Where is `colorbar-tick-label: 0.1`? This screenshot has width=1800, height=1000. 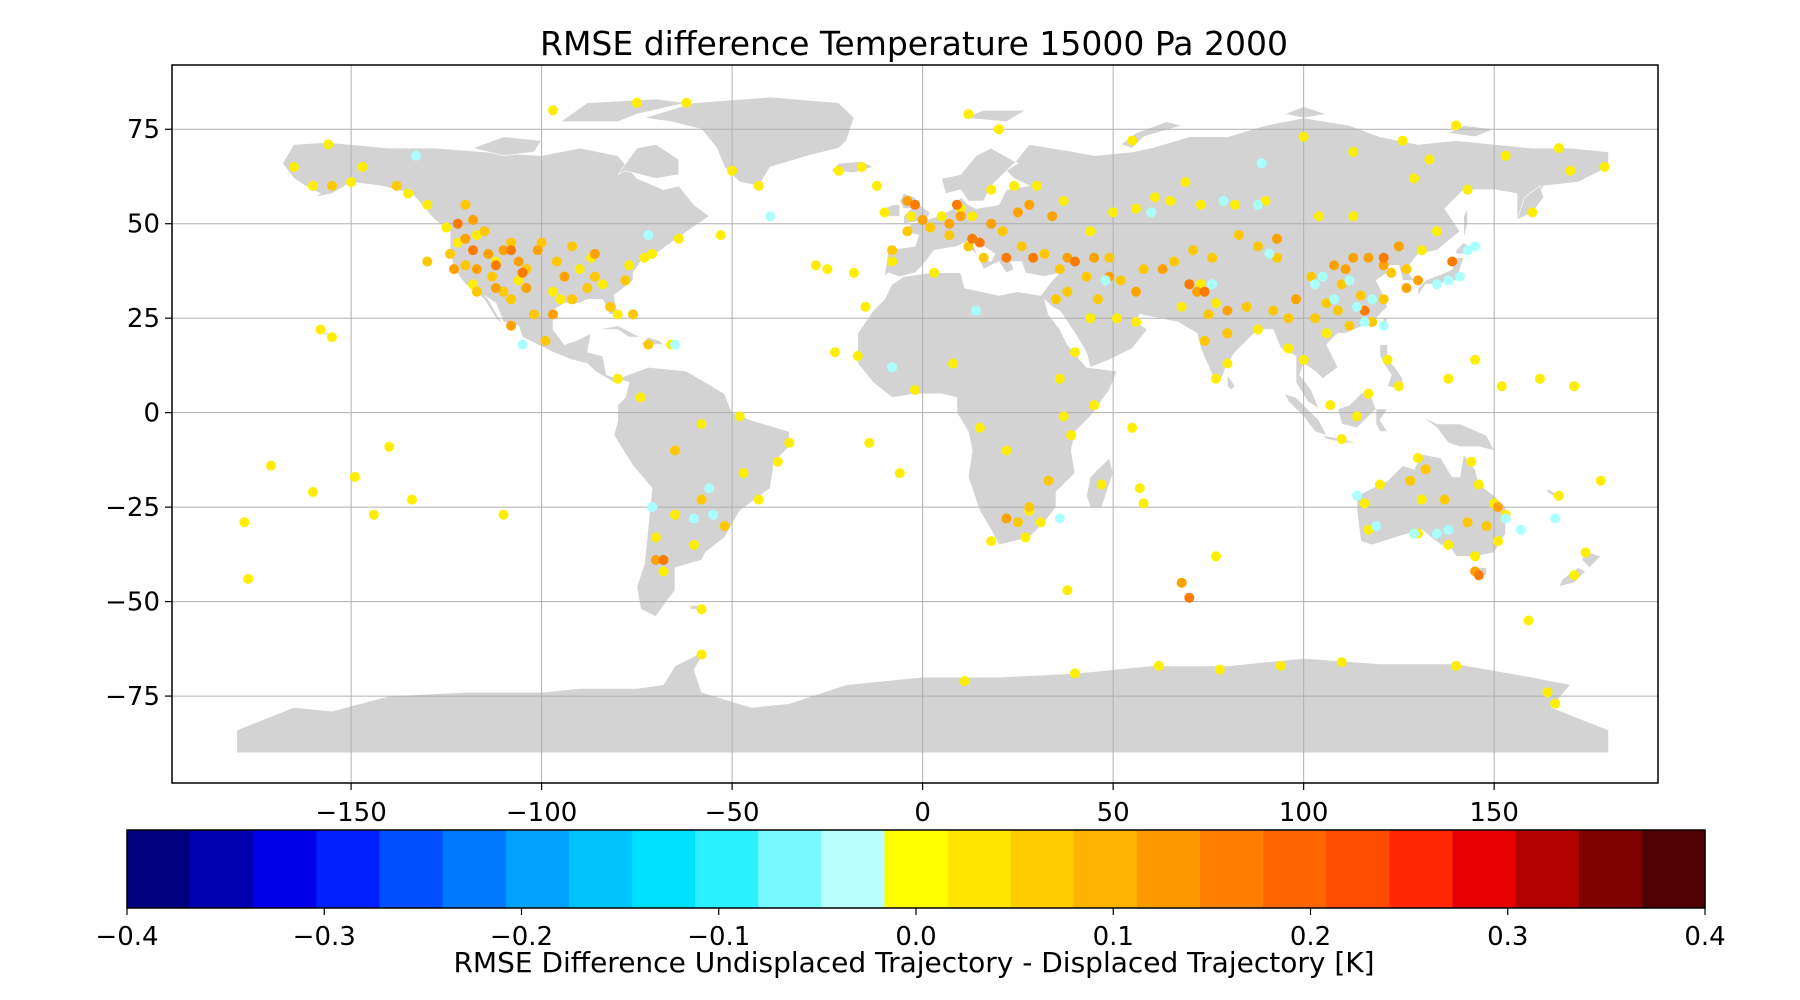
colorbar-tick-label: 0.1 is located at coordinates (1113, 937).